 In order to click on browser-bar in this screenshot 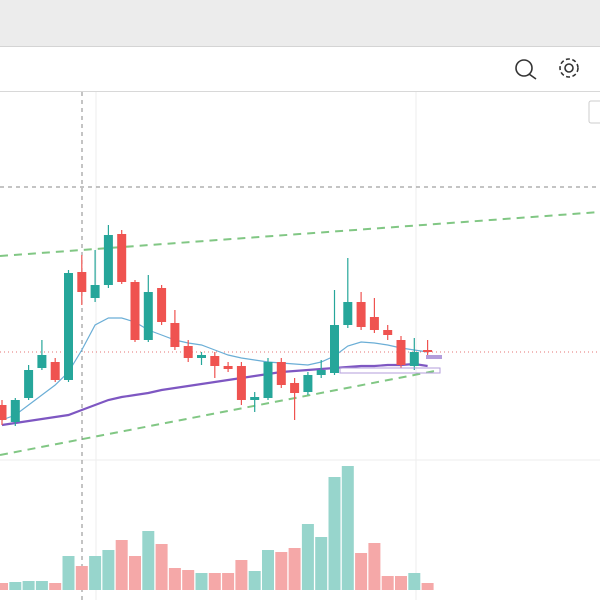, I will do `click(300, 23)`.